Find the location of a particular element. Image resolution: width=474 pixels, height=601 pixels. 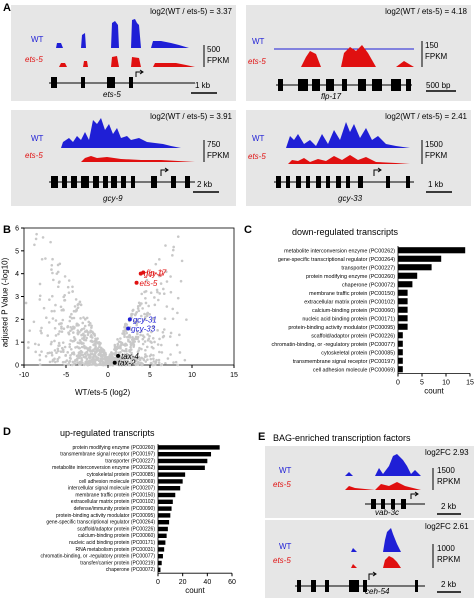

fc-label: log2FC 2.93 is located at coordinates (447, 452).